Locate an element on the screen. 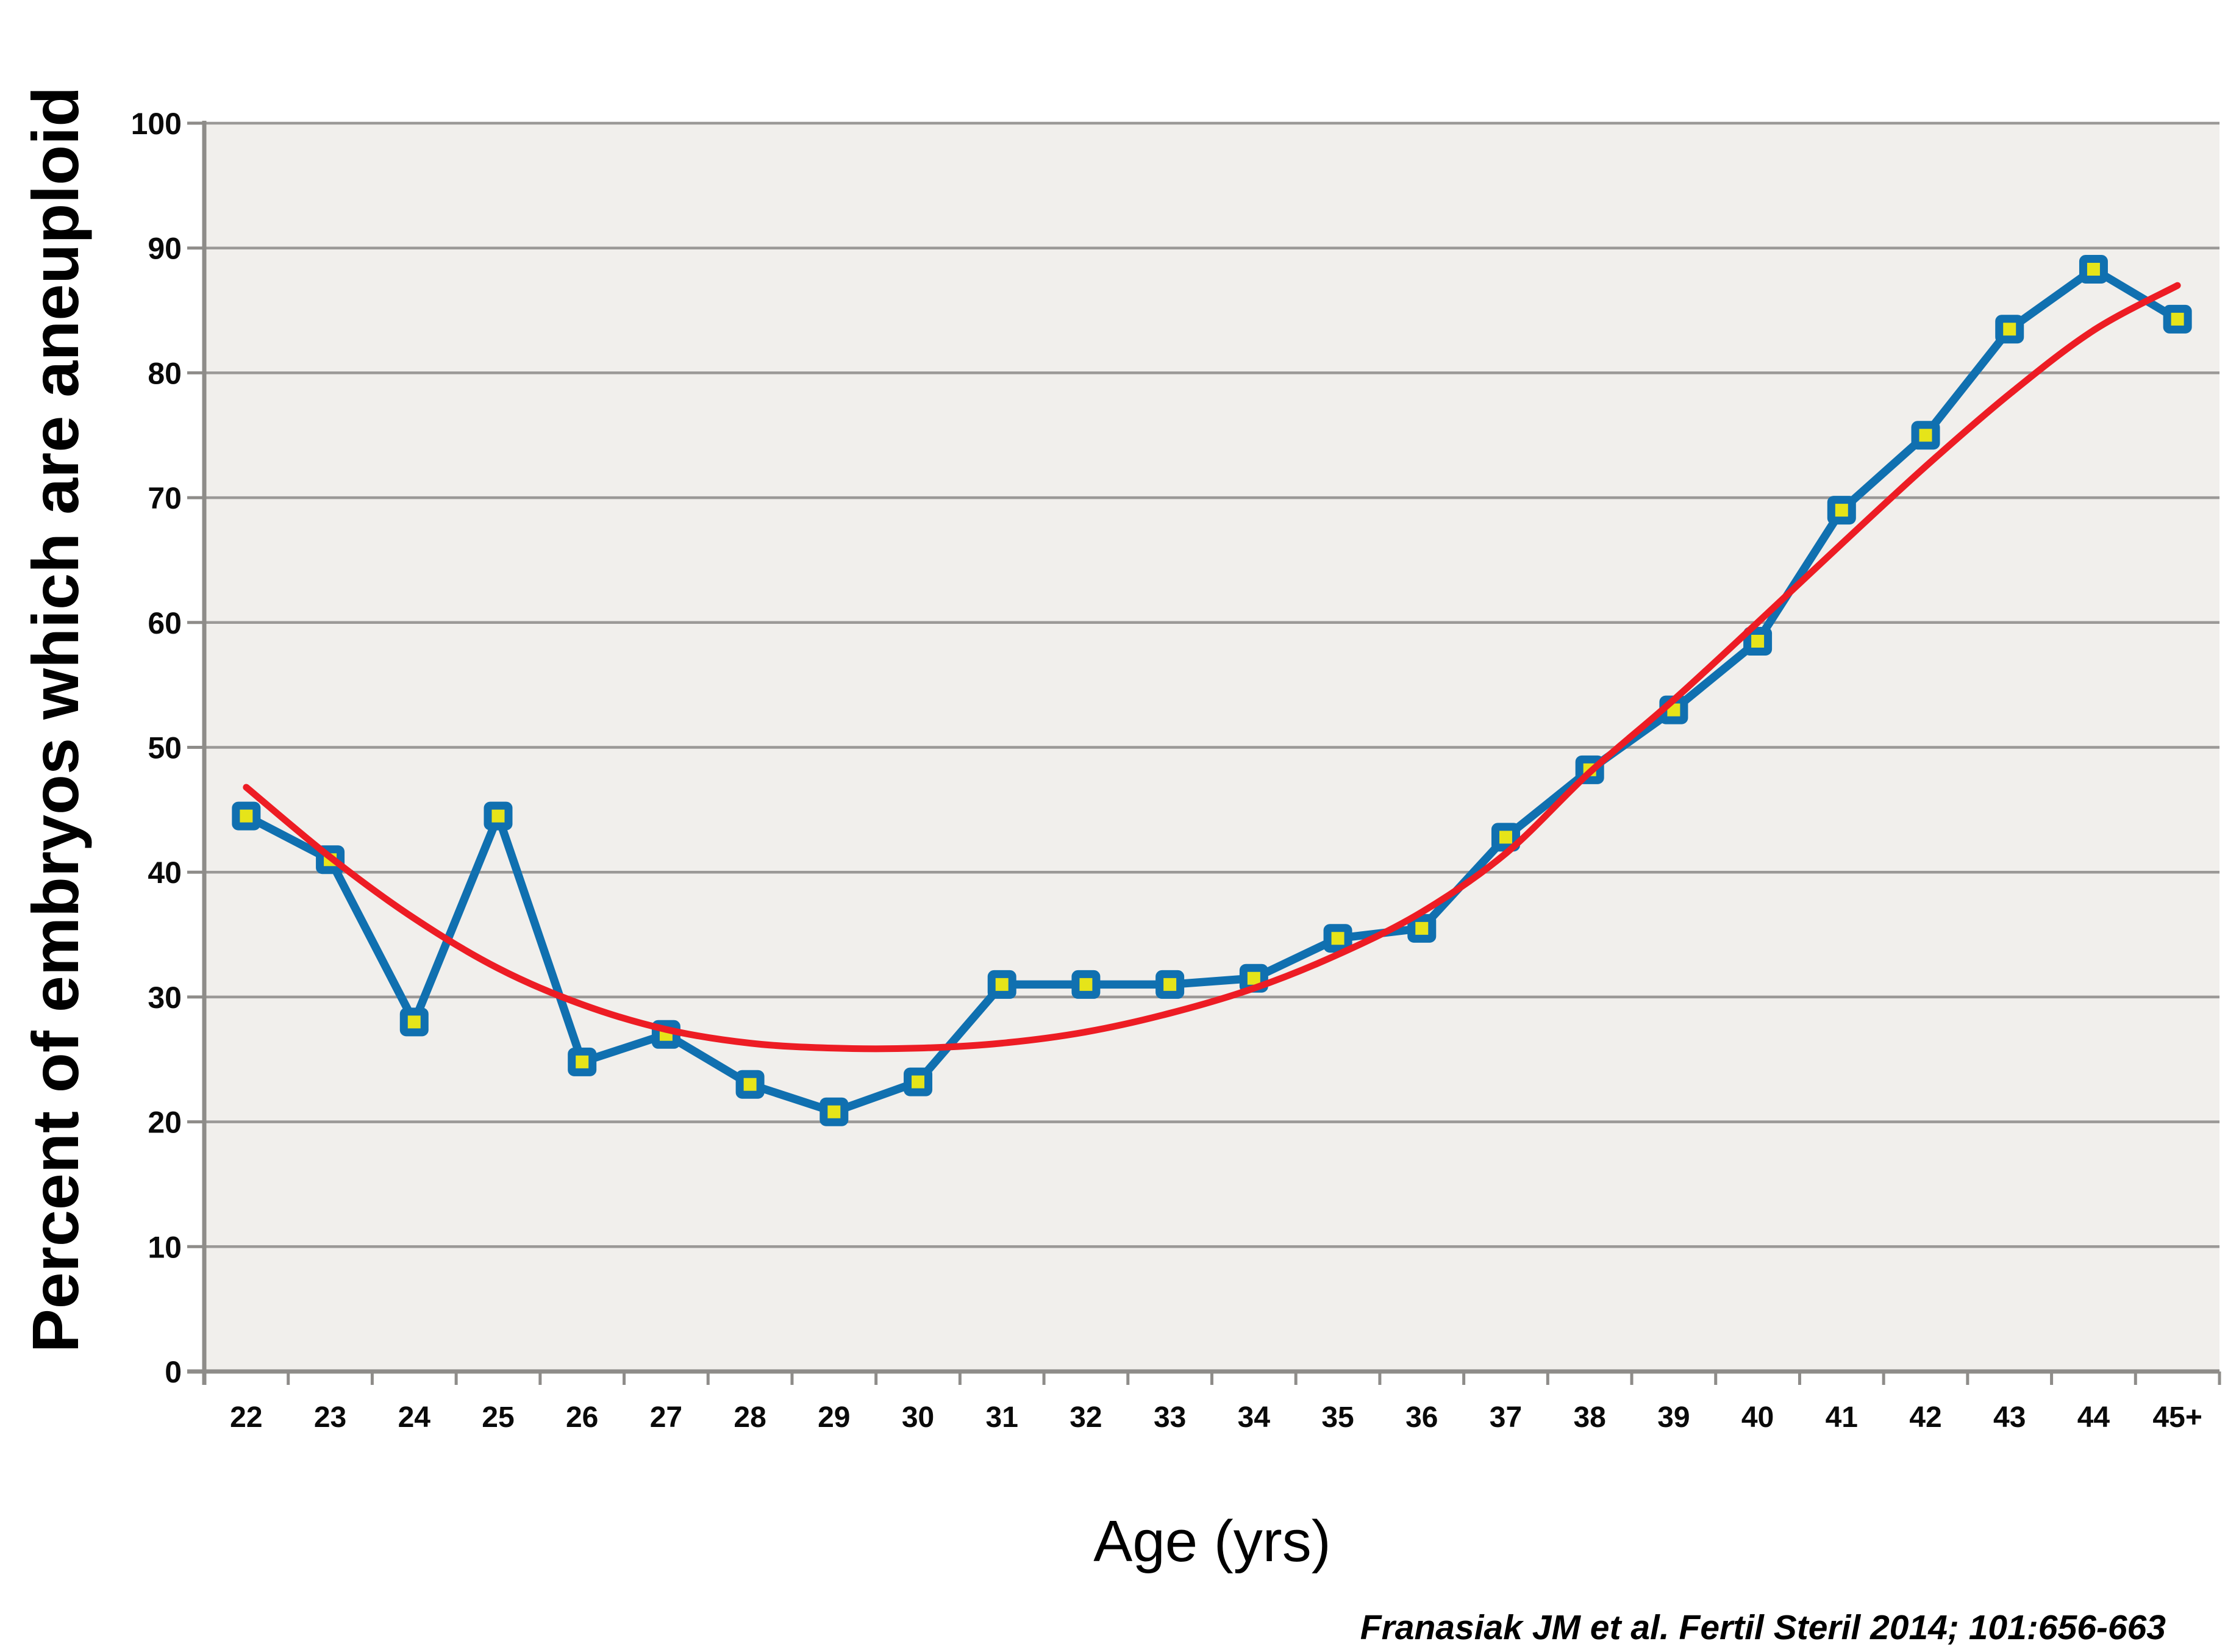  y-tick-label-70: 70 is located at coordinates (165, 498).